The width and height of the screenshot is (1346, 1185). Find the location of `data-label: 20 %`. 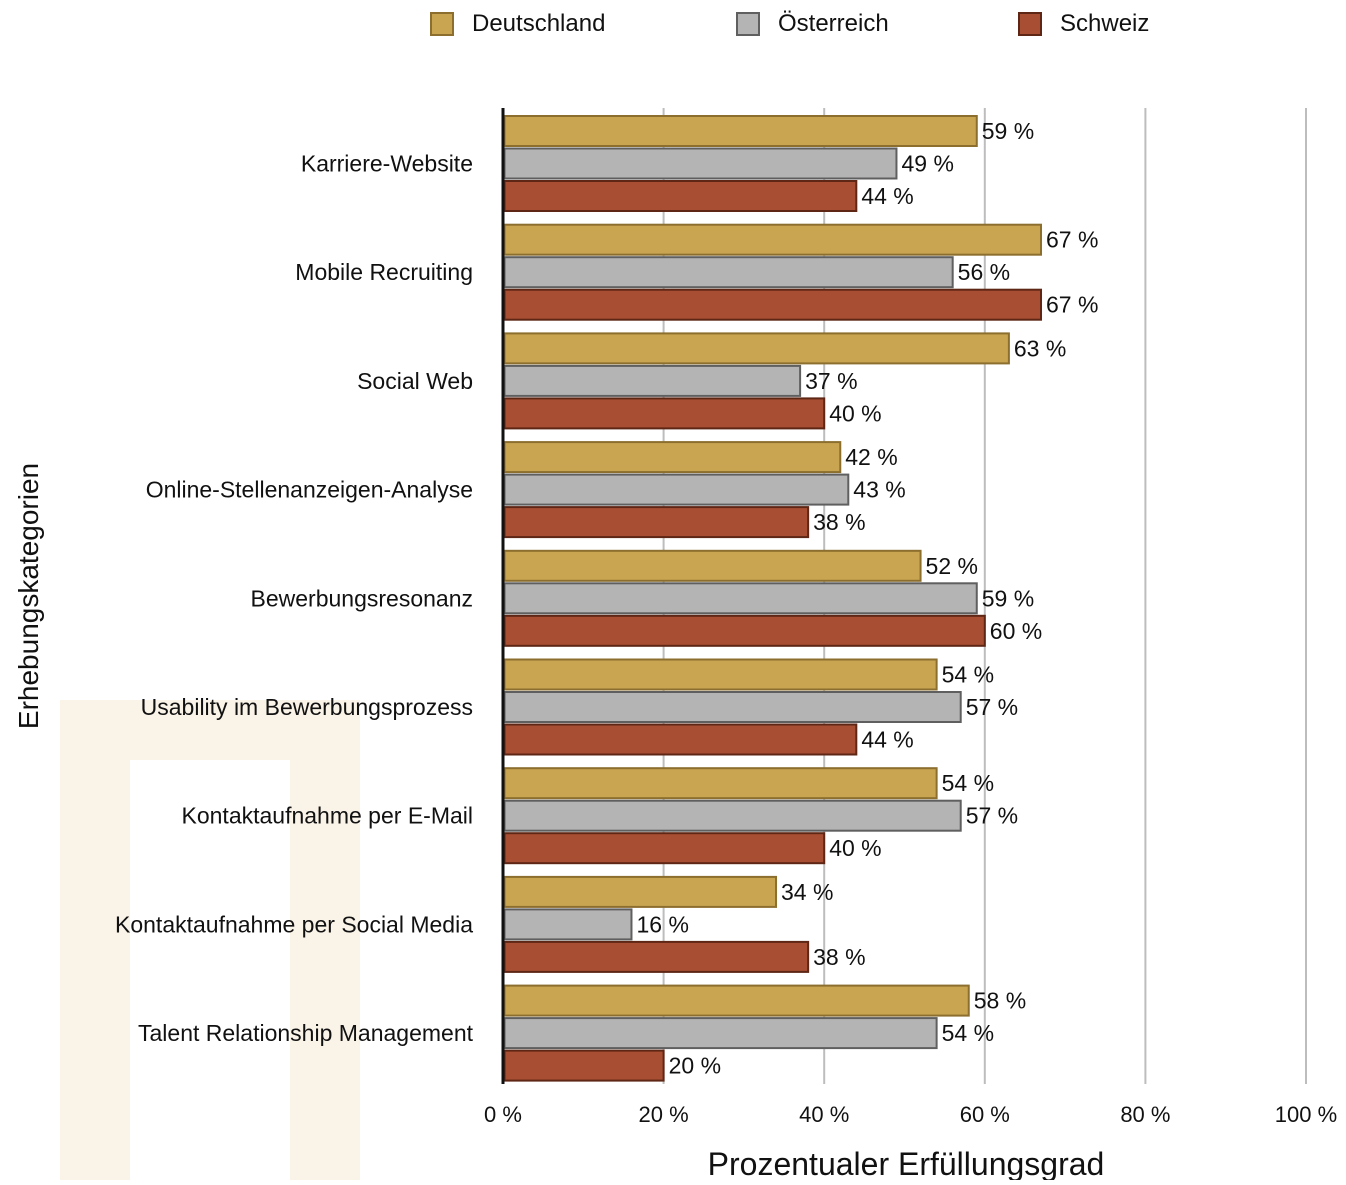

data-label: 20 % is located at coordinates (695, 1066).